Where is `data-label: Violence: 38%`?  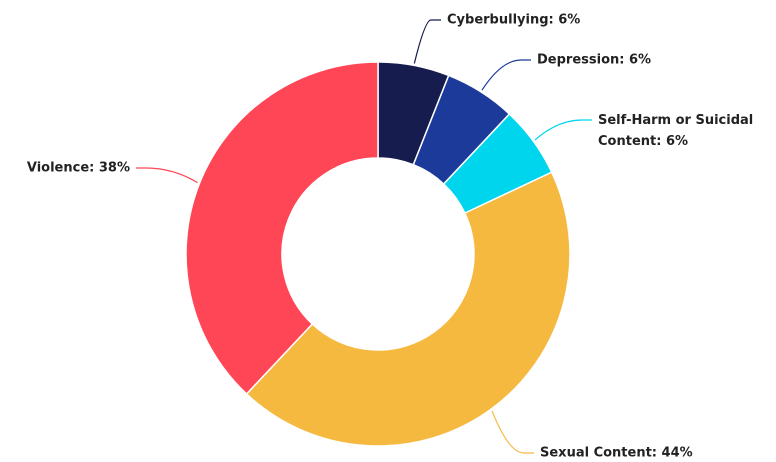 data-label: Violence: 38% is located at coordinates (78, 168).